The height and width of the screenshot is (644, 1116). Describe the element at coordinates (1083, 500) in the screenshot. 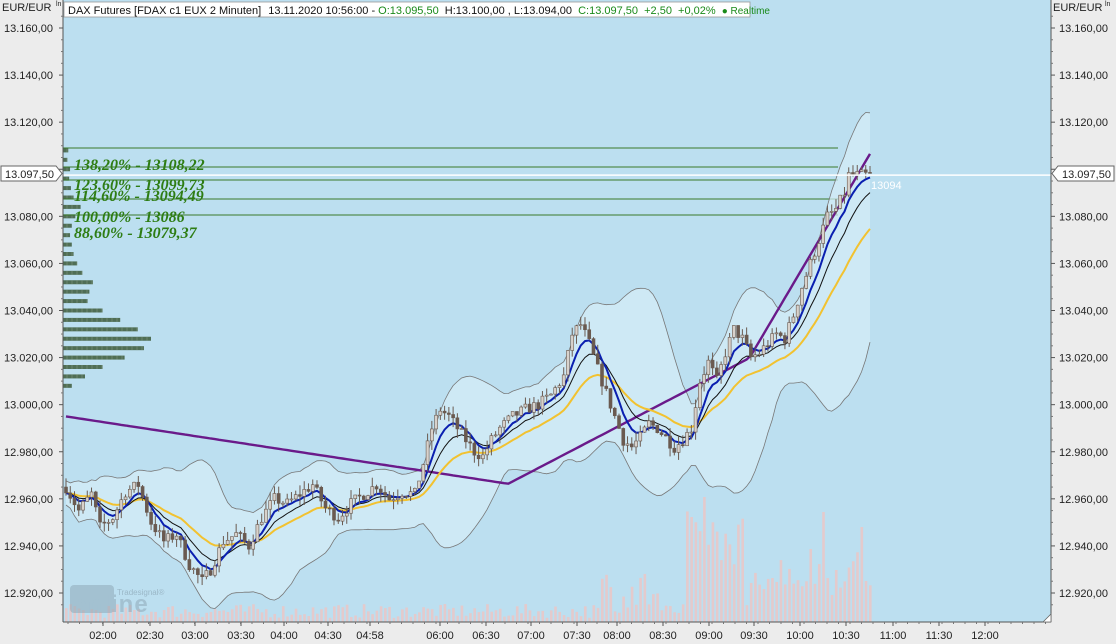

I see `y-tick-label-right: 12.960,00` at that location.